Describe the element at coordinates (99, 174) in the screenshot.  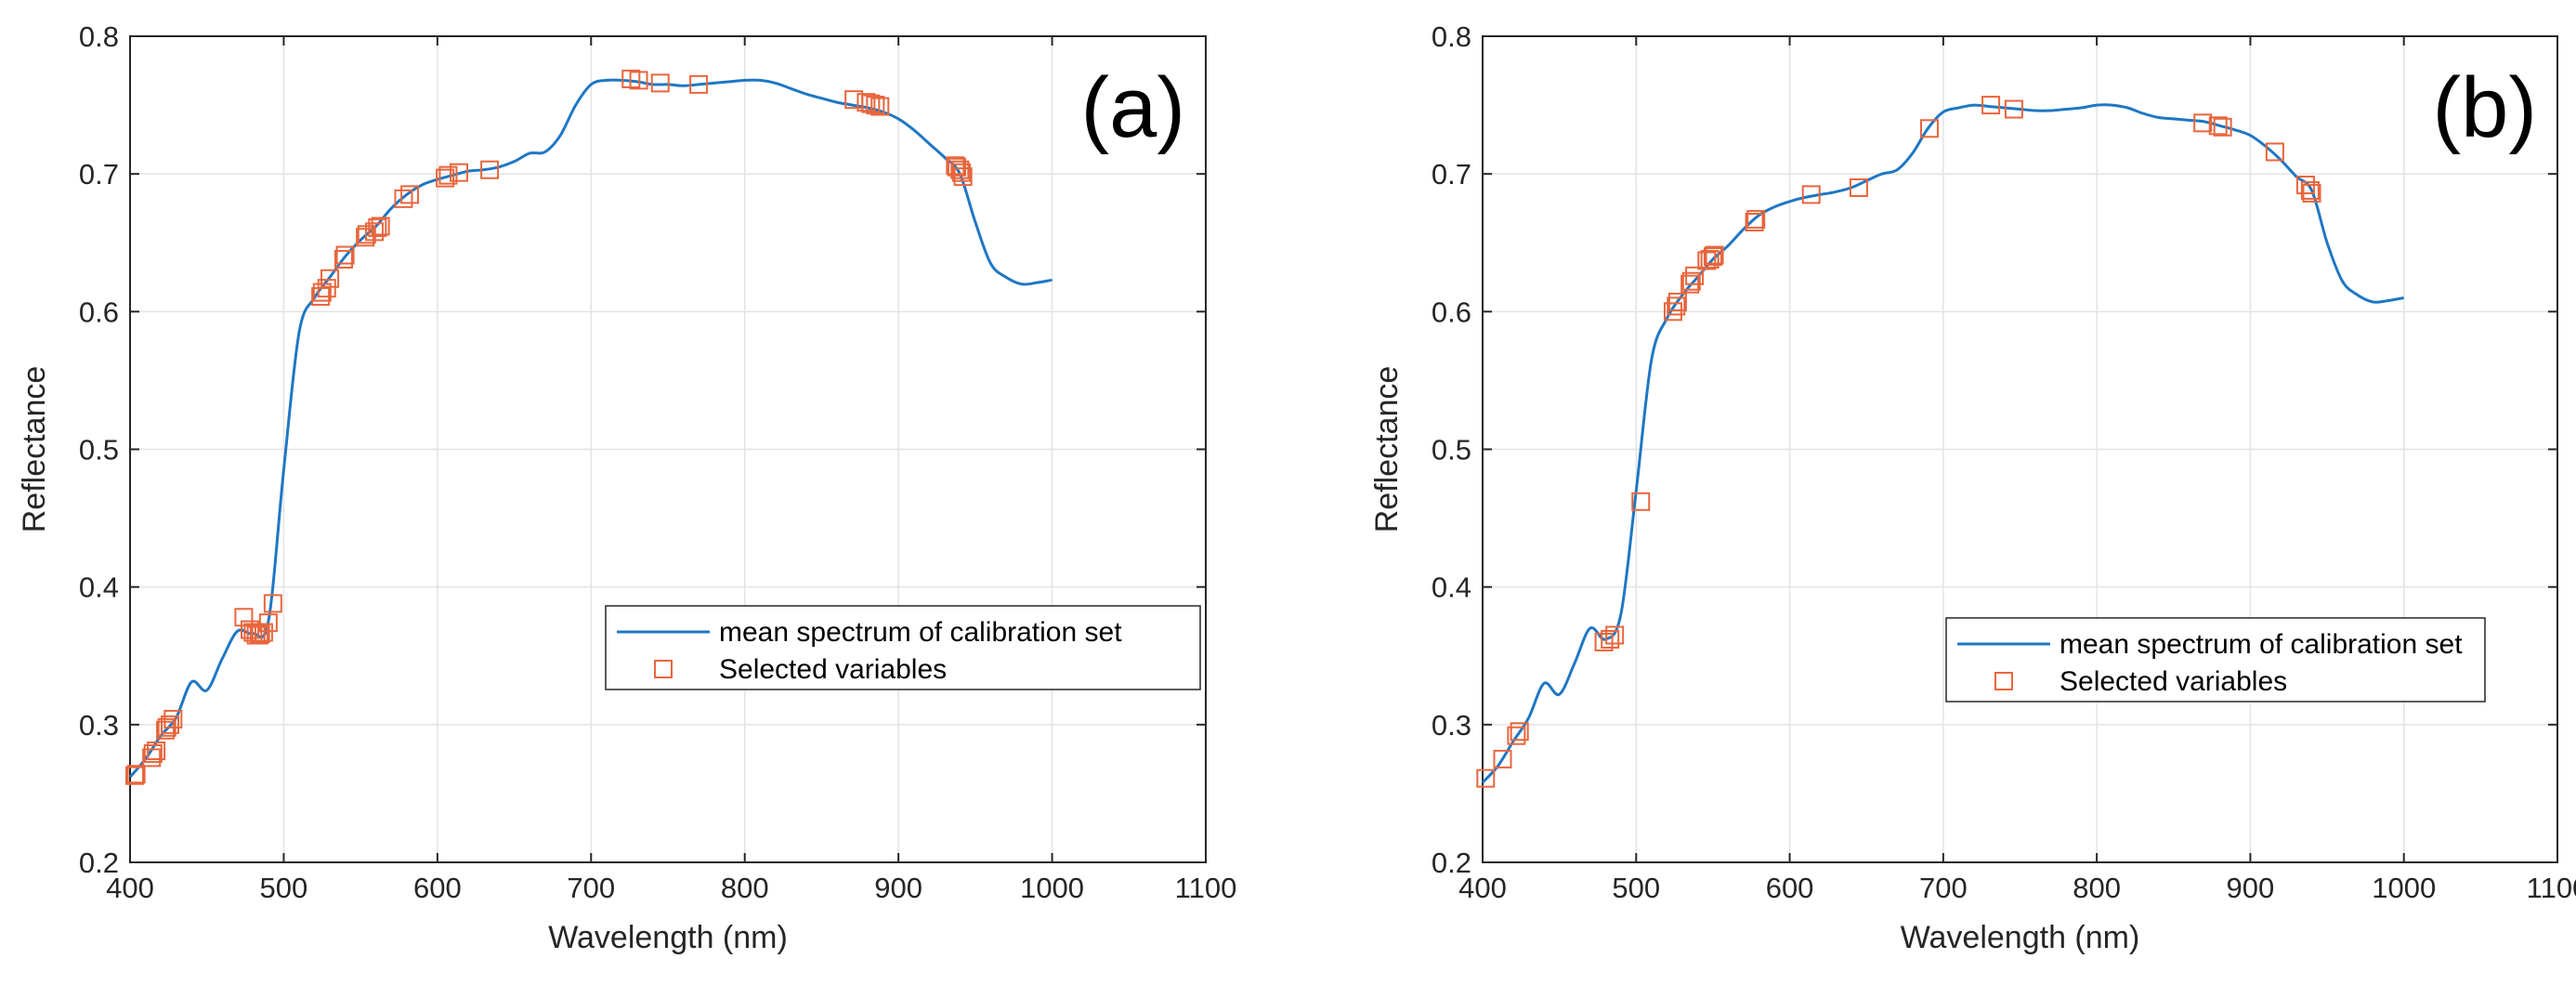
I see `y-tick-label: 0.7` at that location.